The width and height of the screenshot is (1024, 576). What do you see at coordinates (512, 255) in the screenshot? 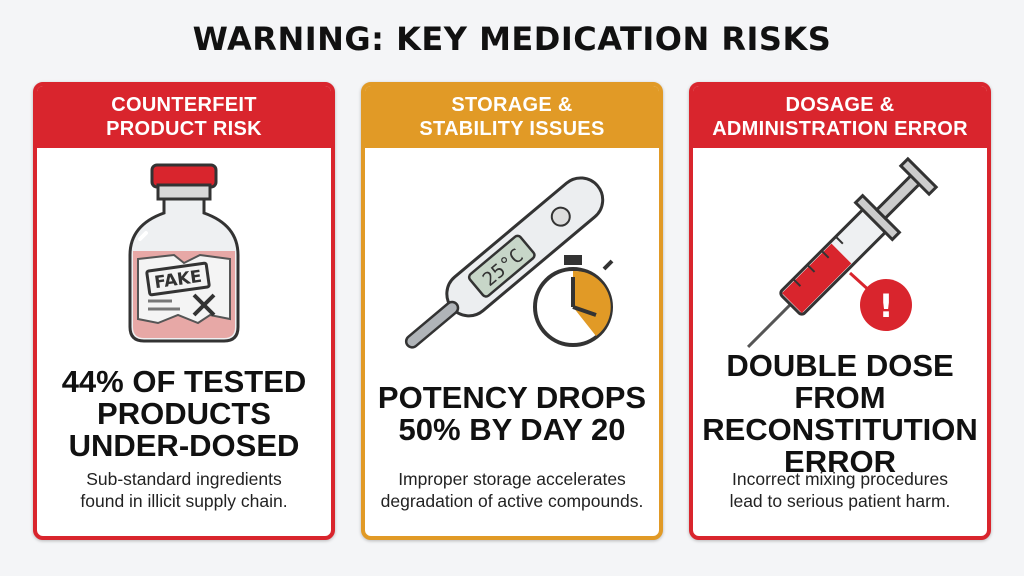
I see `thermometer-stopwatch-icon: 25°C` at bounding box center [512, 255].